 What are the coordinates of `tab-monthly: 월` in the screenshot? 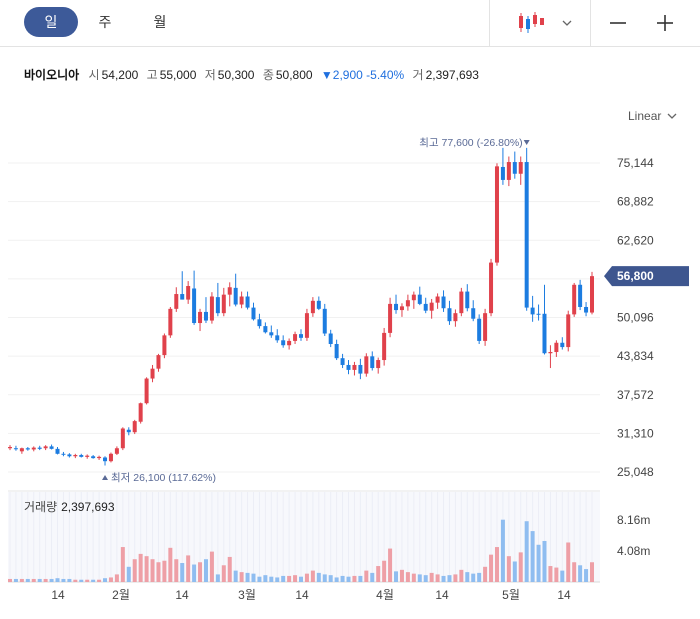 It's located at (160, 22).